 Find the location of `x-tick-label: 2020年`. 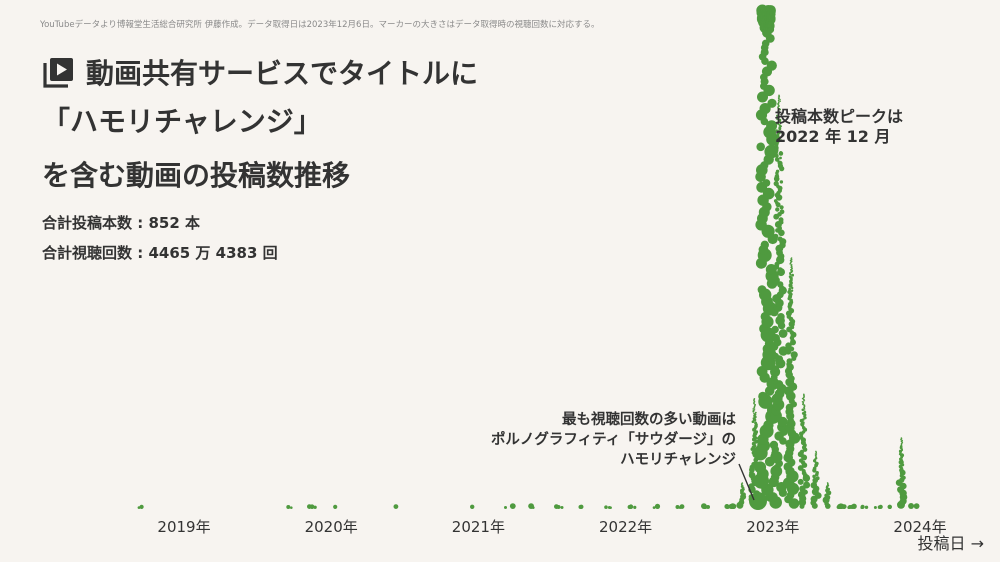

x-tick-label: 2020年 is located at coordinates (331, 527).